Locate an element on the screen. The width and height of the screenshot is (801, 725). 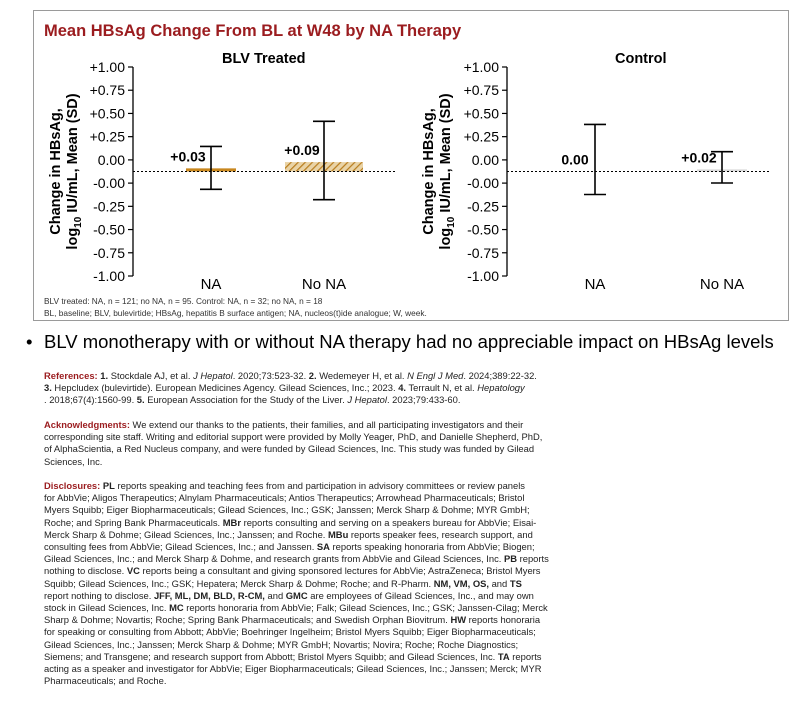
disclosures-heading: Disclosures: is located at coordinates (72, 485).